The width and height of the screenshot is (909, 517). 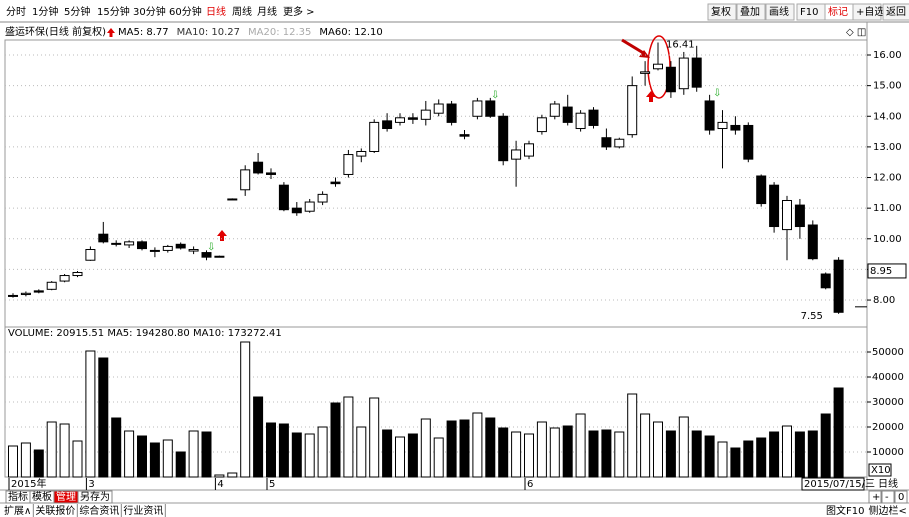 What do you see at coordinates (77, 11) in the screenshot?
I see `period-tab: 5分钟` at bounding box center [77, 11].